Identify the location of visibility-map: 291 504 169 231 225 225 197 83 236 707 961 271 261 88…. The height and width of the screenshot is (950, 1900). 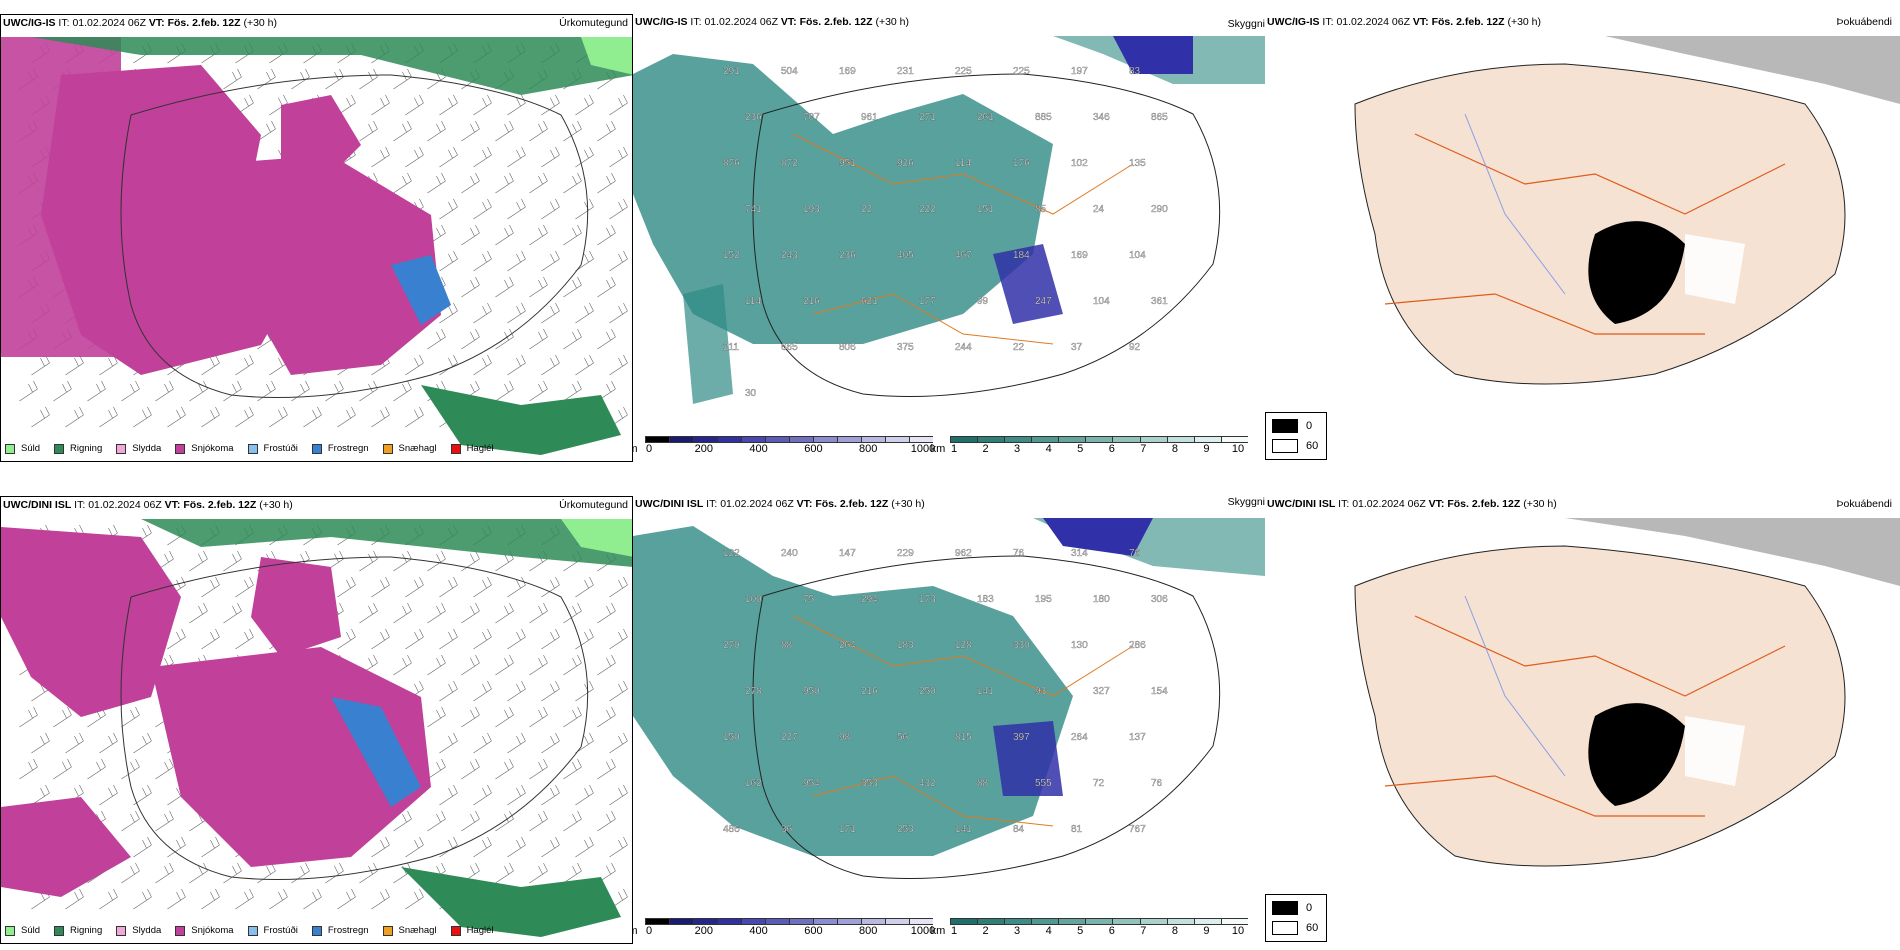
(949, 220).